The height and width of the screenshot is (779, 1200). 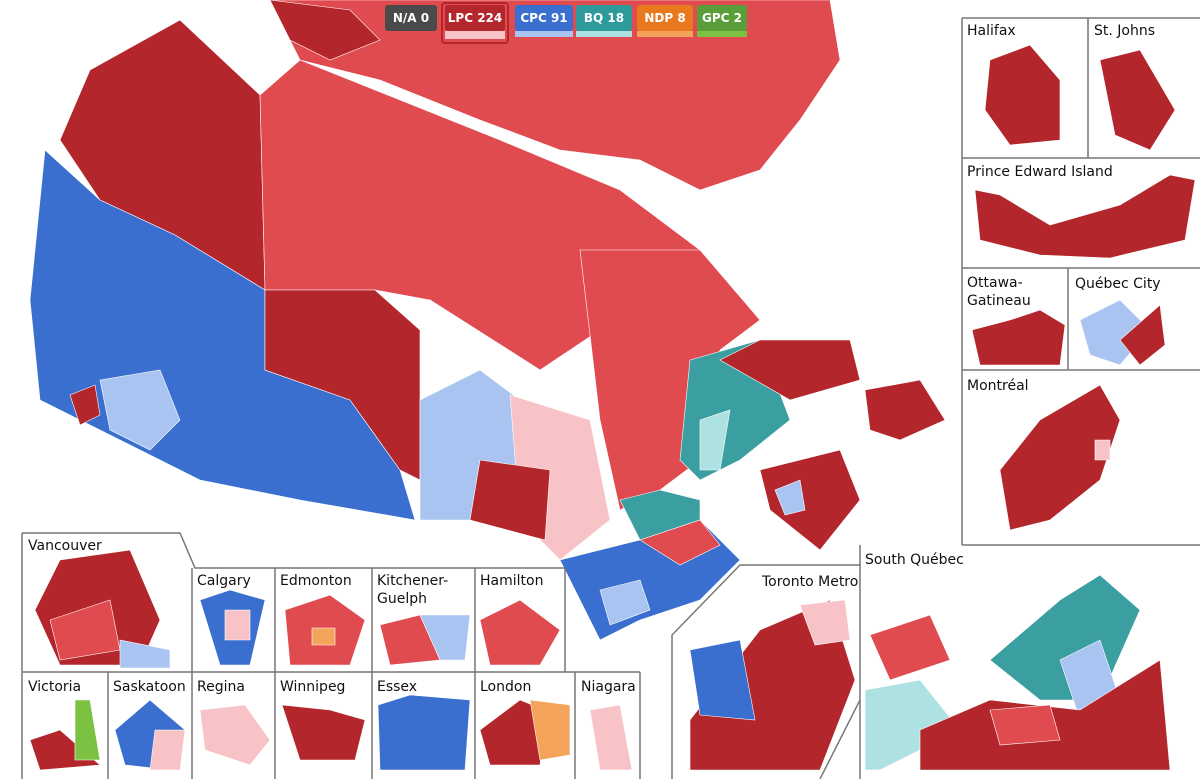 I want to click on legend-selected, so click(x=475, y=23).